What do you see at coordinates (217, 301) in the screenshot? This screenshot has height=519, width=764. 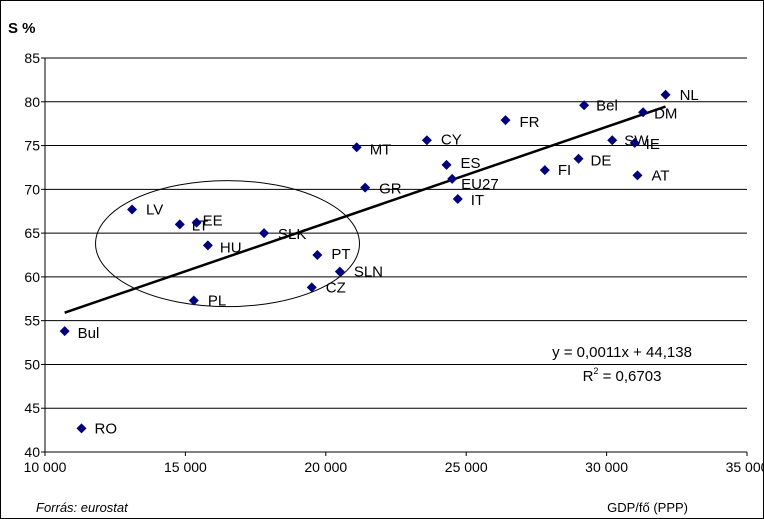 I see `point-label-pl: PL` at bounding box center [217, 301].